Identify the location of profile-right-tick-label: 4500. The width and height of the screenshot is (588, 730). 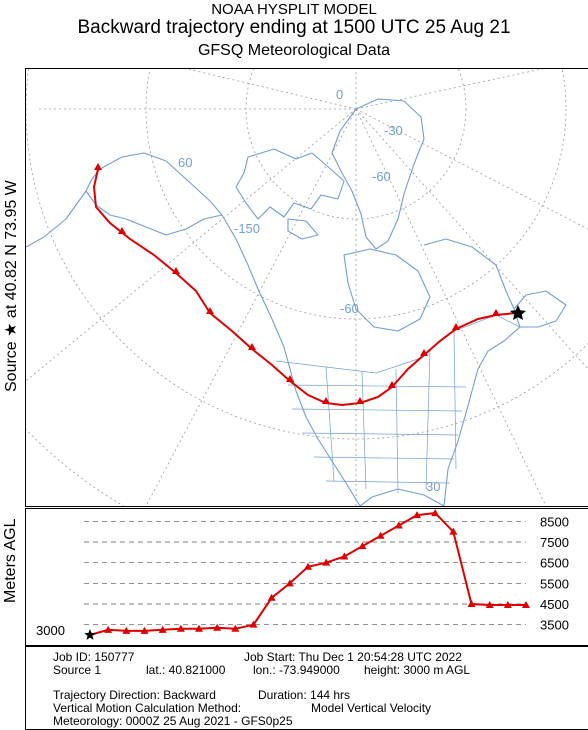
(554, 604).